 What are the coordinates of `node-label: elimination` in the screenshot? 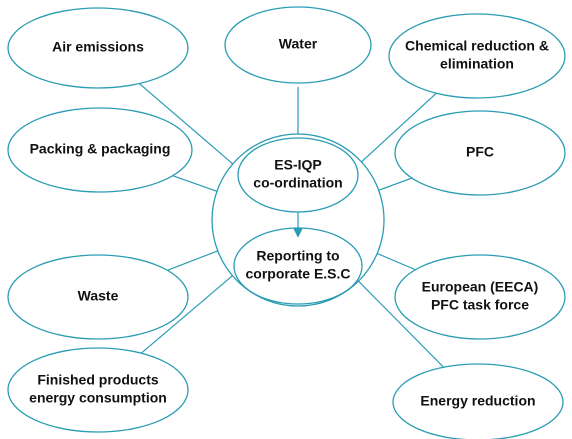 It's located at (477, 64).